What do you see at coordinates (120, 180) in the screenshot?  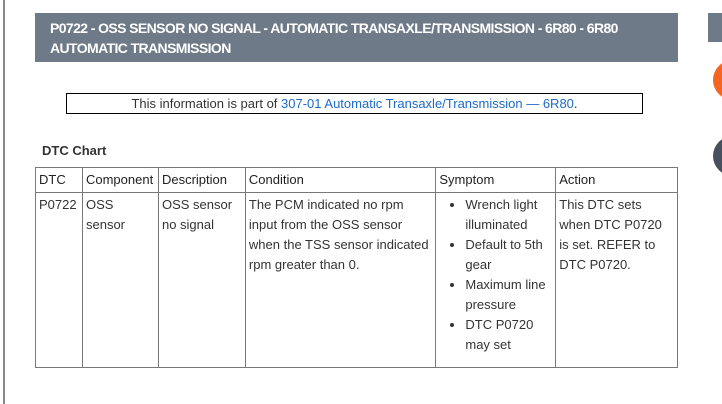 I see `col-component: Component` at bounding box center [120, 180].